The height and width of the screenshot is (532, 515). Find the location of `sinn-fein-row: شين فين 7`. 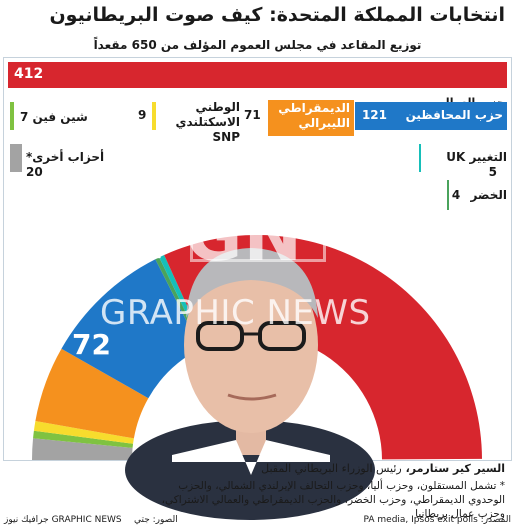

sinn-fein-row: شين فين 7 is located at coordinates (60, 117).